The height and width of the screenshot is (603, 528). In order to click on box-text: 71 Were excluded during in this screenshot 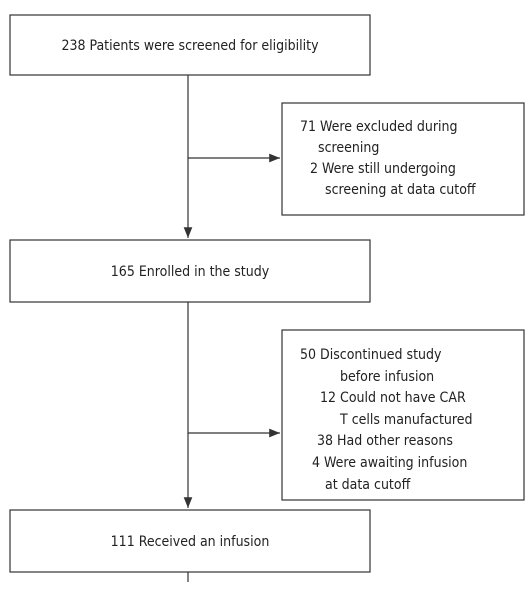, I will do `click(379, 127)`.